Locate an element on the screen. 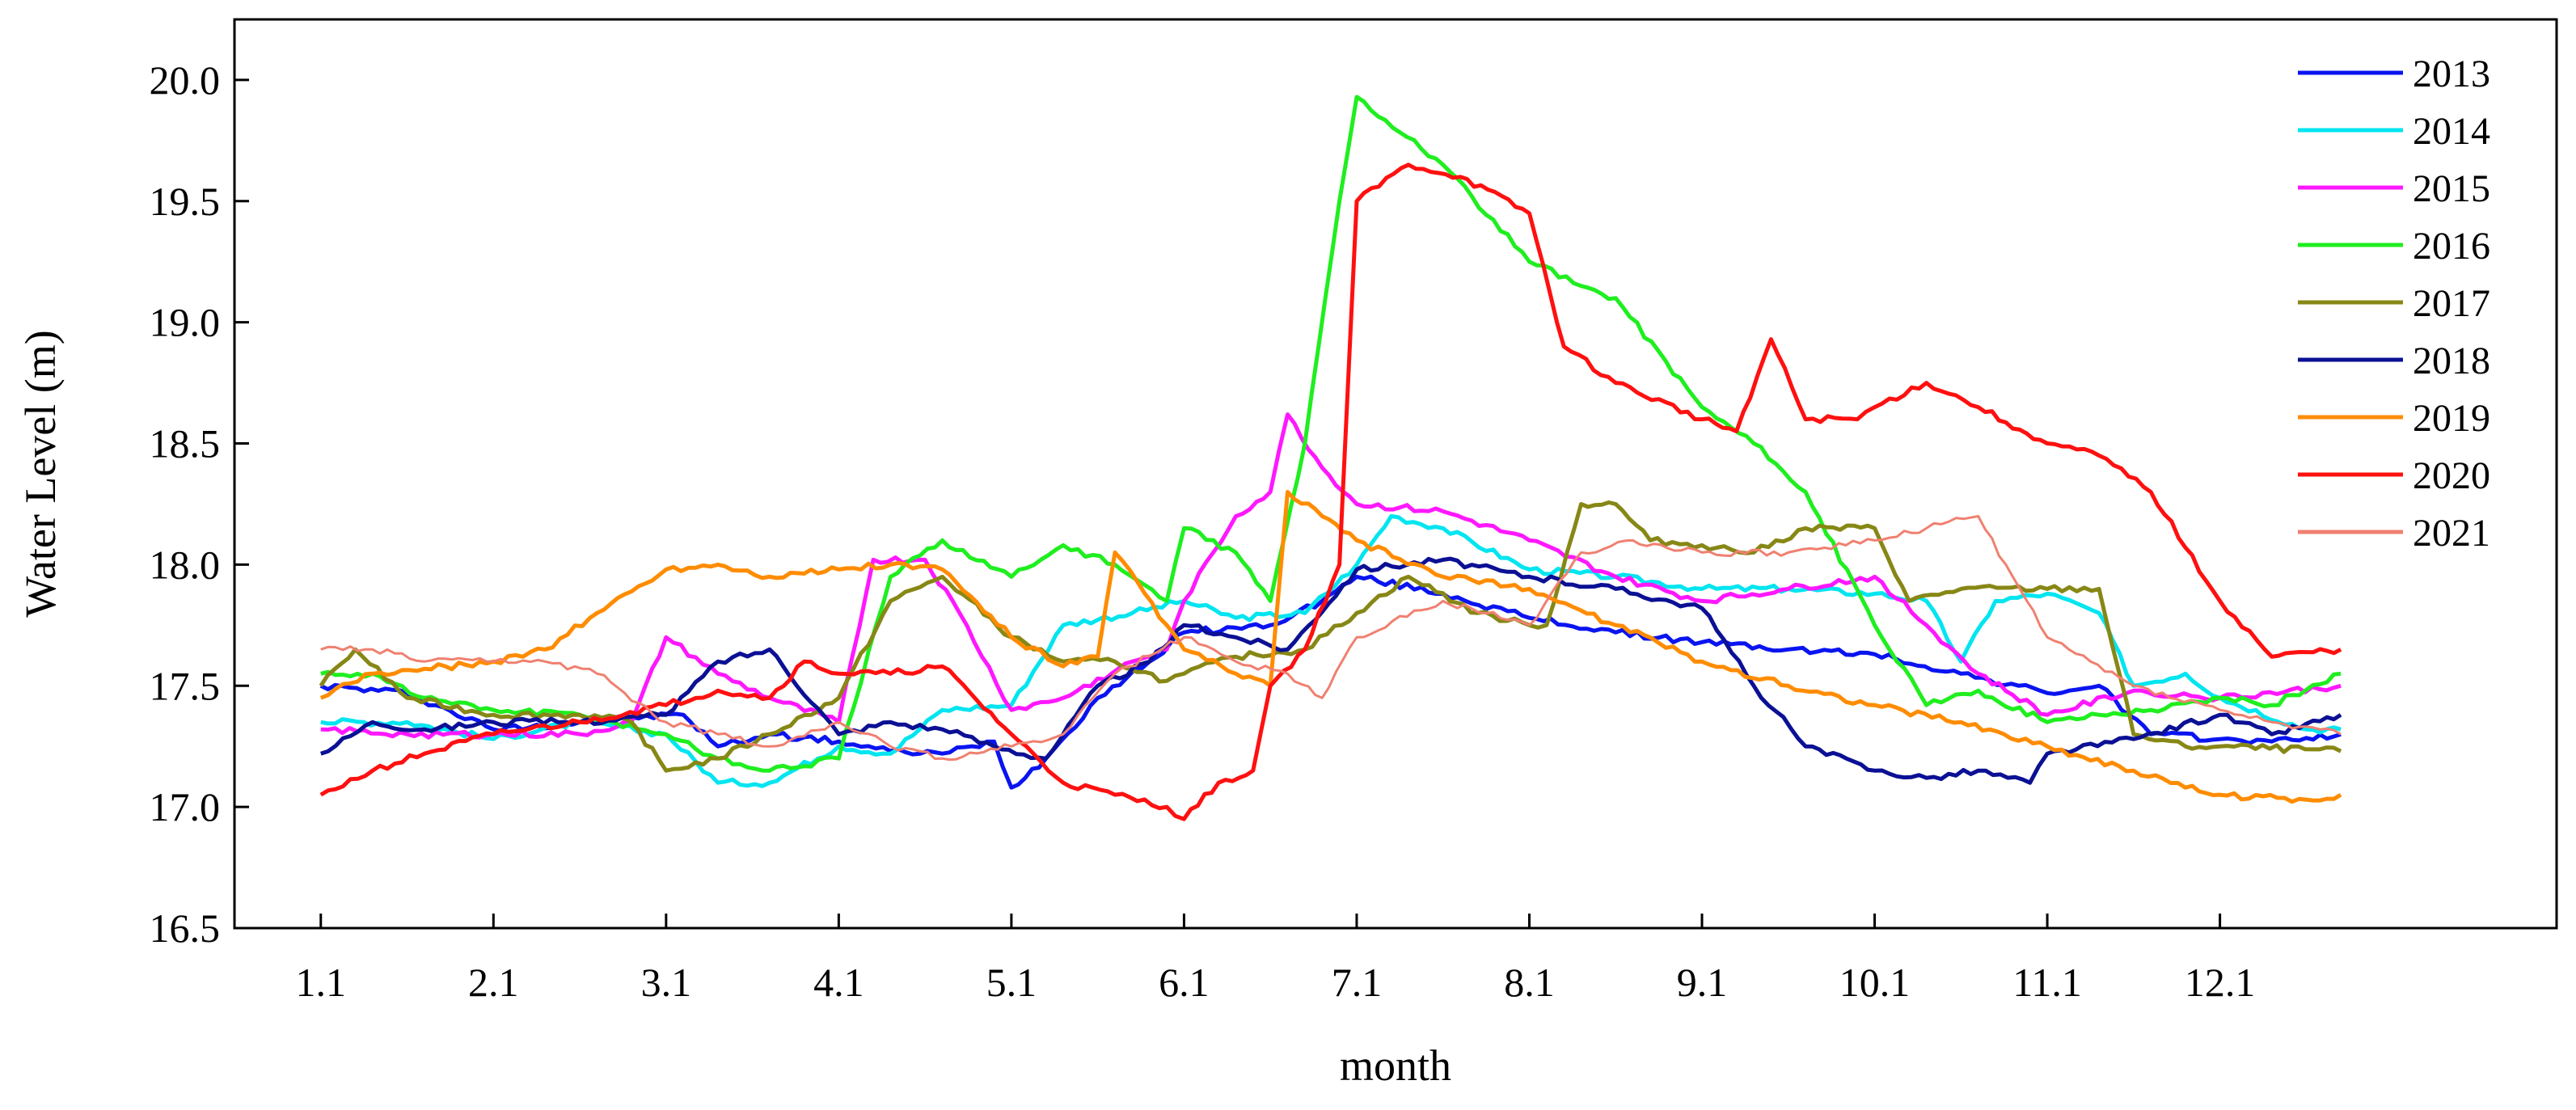 Image resolution: width=2576 pixels, height=1110 pixels. x-tick-label: 5.1 is located at coordinates (1011, 983).